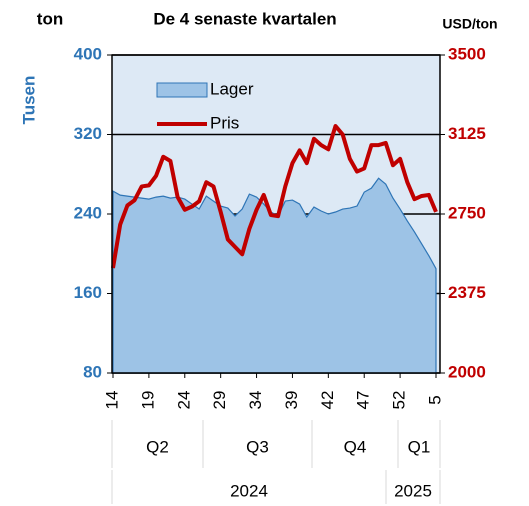  What do you see at coordinates (467, 212) in the screenshot?
I see `y2-tick-label: 2750` at bounding box center [467, 212].